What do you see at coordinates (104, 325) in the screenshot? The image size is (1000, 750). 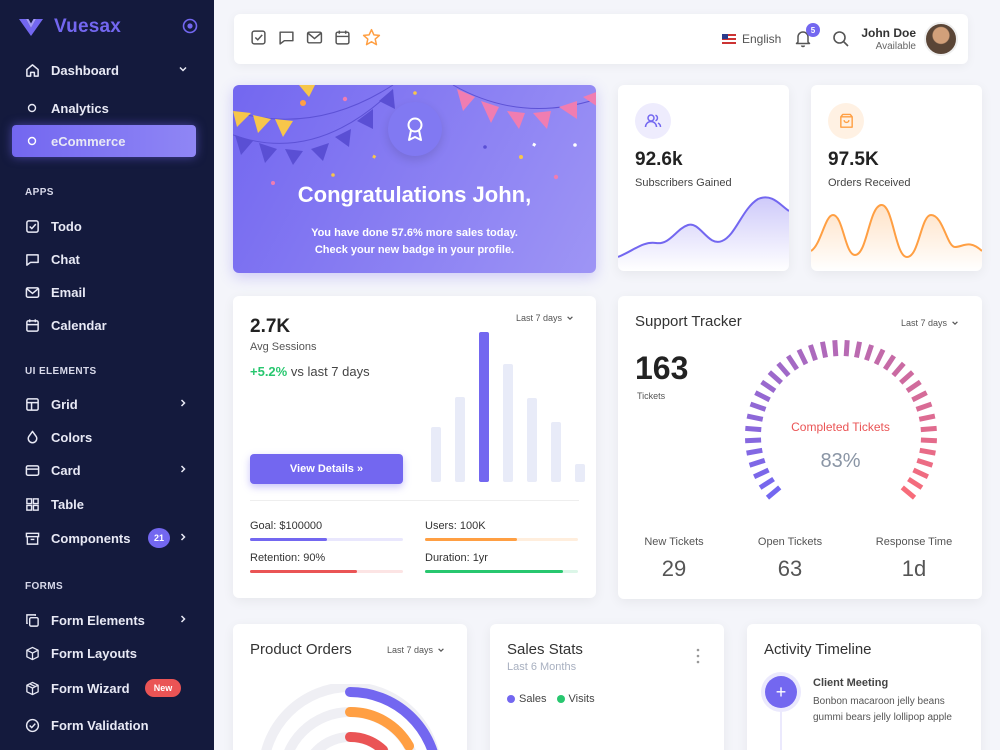 I see `sidebar-item-calendar: Calendar` at bounding box center [104, 325].